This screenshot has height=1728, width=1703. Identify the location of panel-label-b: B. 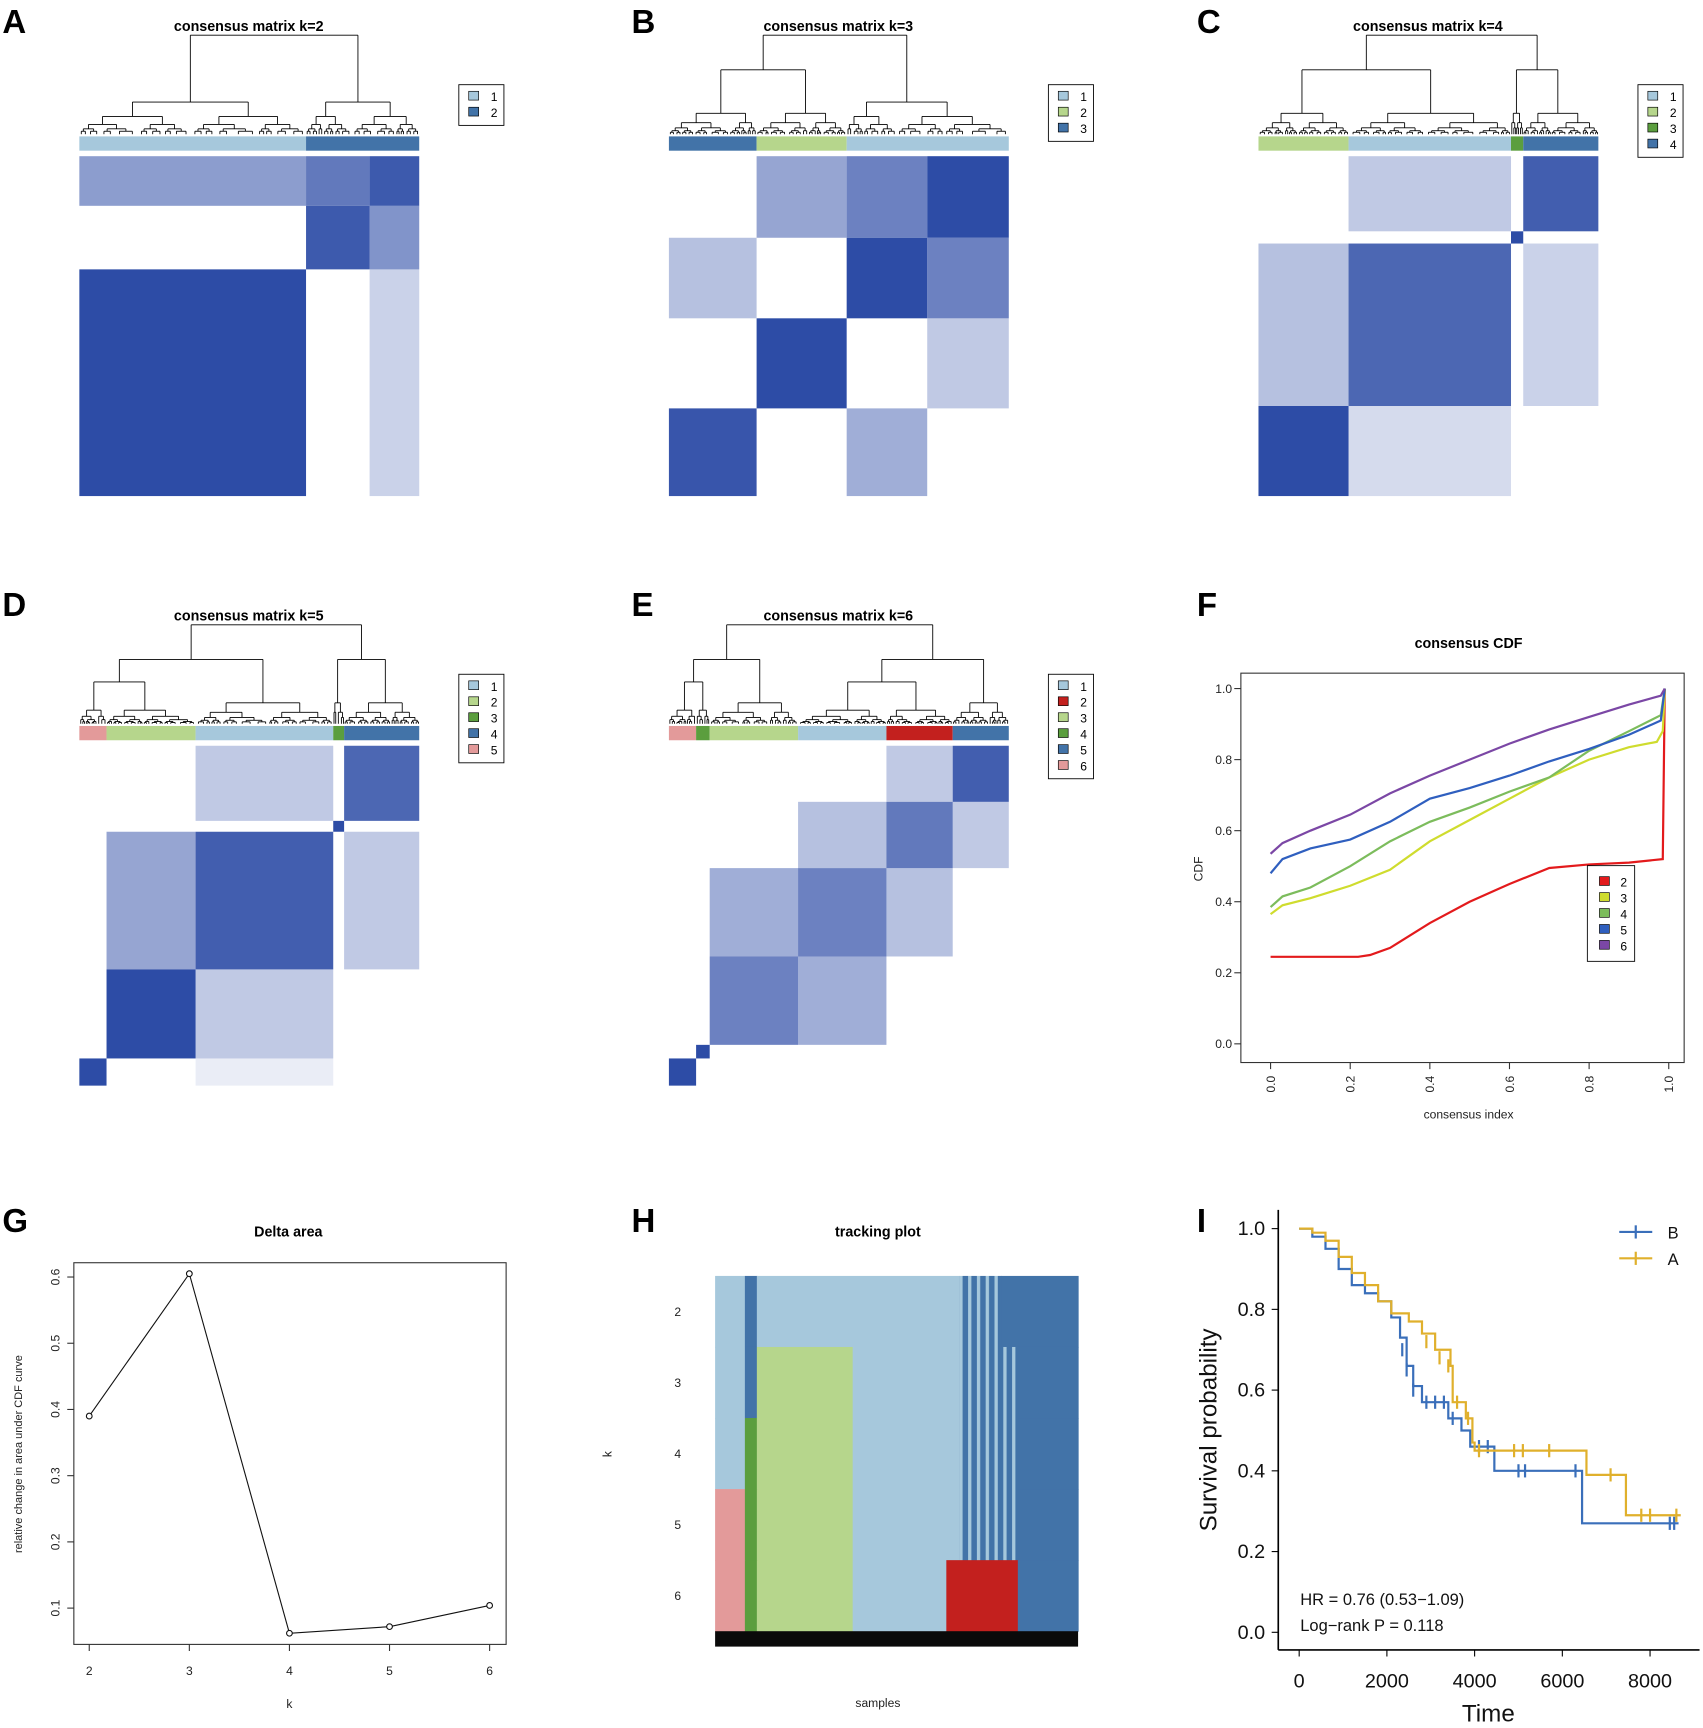
(644, 21).